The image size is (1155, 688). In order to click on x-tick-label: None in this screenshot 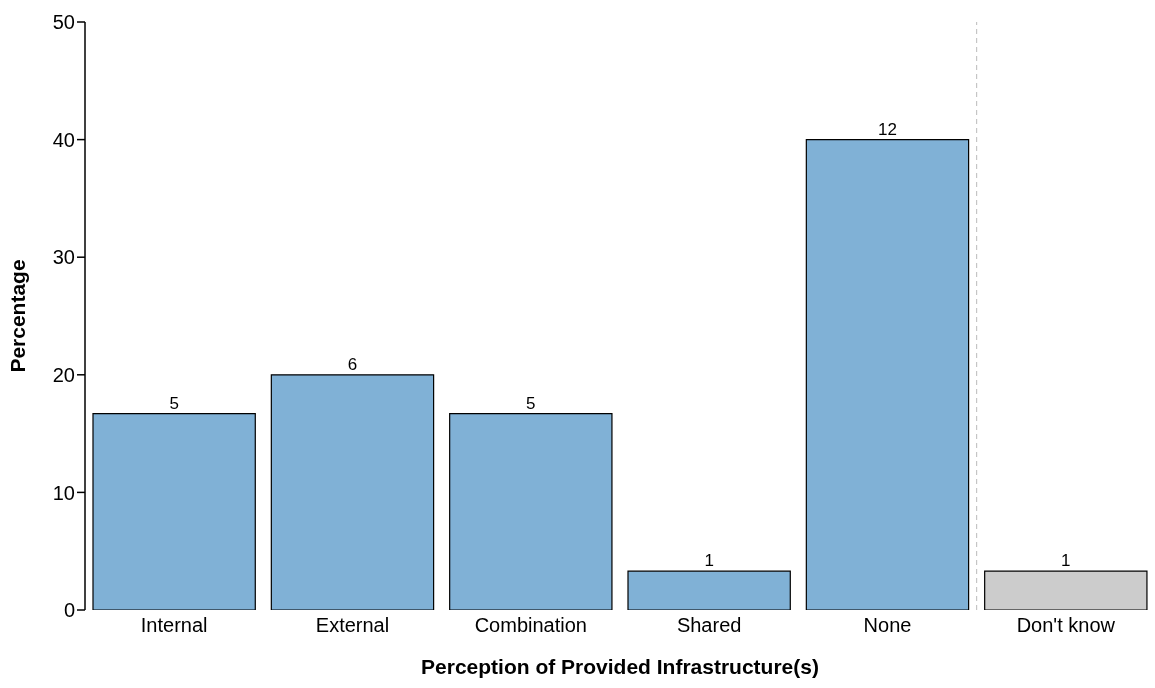, I will do `click(887, 625)`.